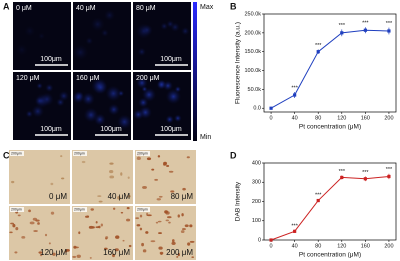 This screenshot has height=261, width=400. Describe the element at coordinates (255, 90) in the screenshot. I see `y-tick-label: 50.0k` at that location.